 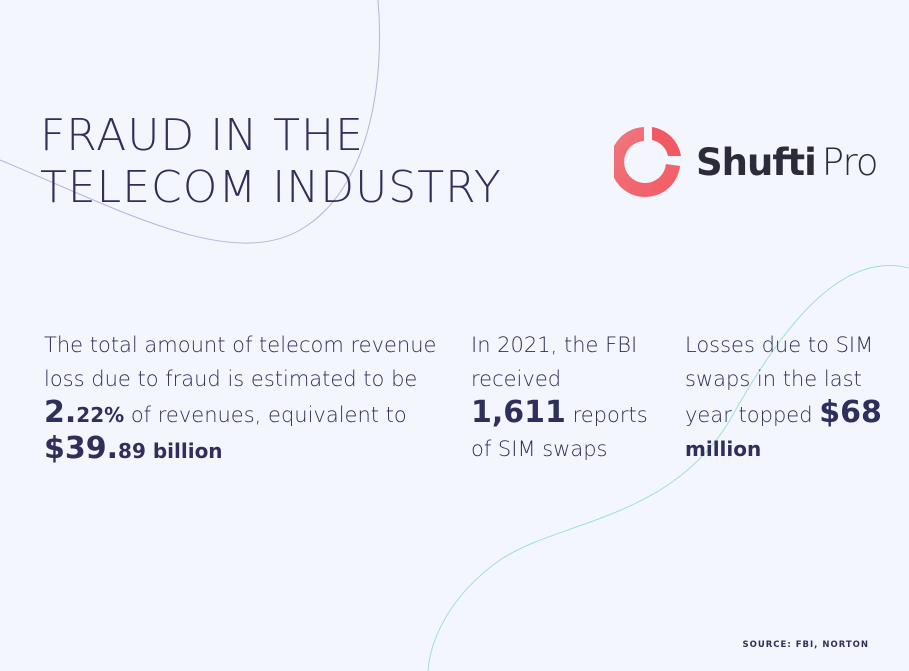 What do you see at coordinates (81, 448) in the screenshot?
I see `stat-highlight: $39.` at bounding box center [81, 448].